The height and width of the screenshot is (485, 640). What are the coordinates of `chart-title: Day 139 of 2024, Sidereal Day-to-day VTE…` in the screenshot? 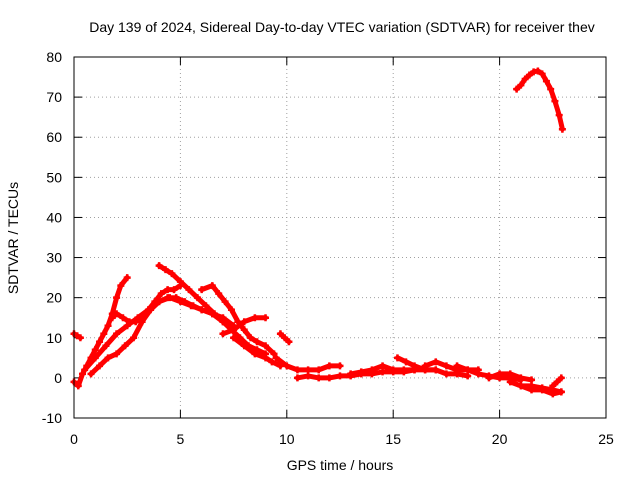 It's located at (342, 27).